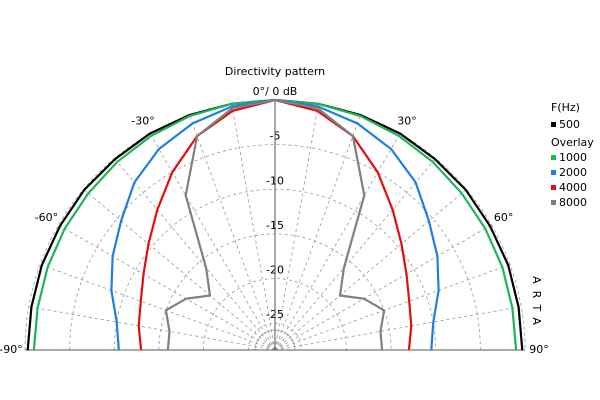 Image resolution: width=600 pixels, height=400 pixels. What do you see at coordinates (573, 172) in the screenshot?
I see `legend-label: 2000` at bounding box center [573, 172].